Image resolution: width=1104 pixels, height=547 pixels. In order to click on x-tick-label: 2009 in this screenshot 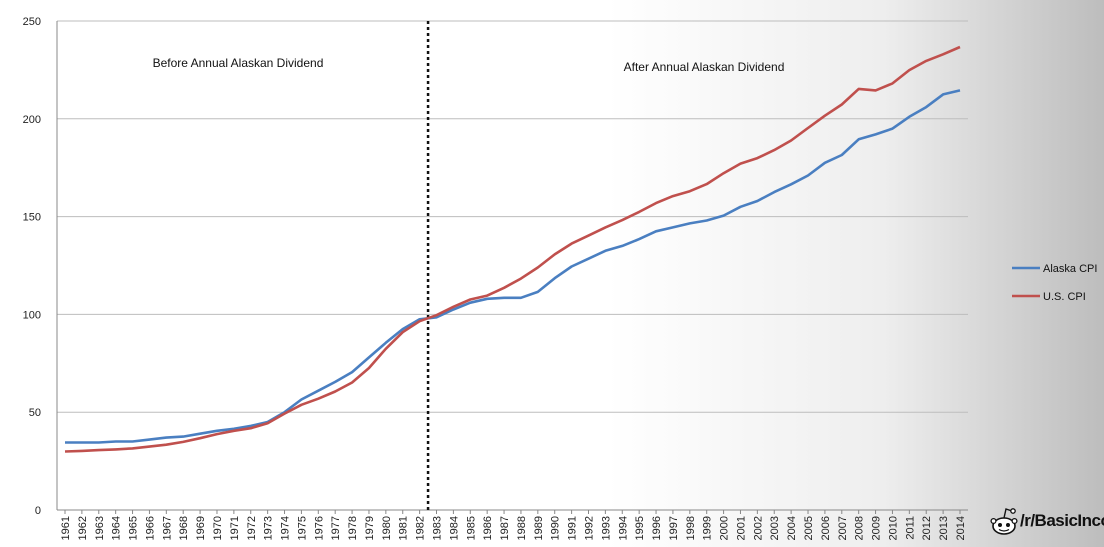, I will do `click(877, 528)`.